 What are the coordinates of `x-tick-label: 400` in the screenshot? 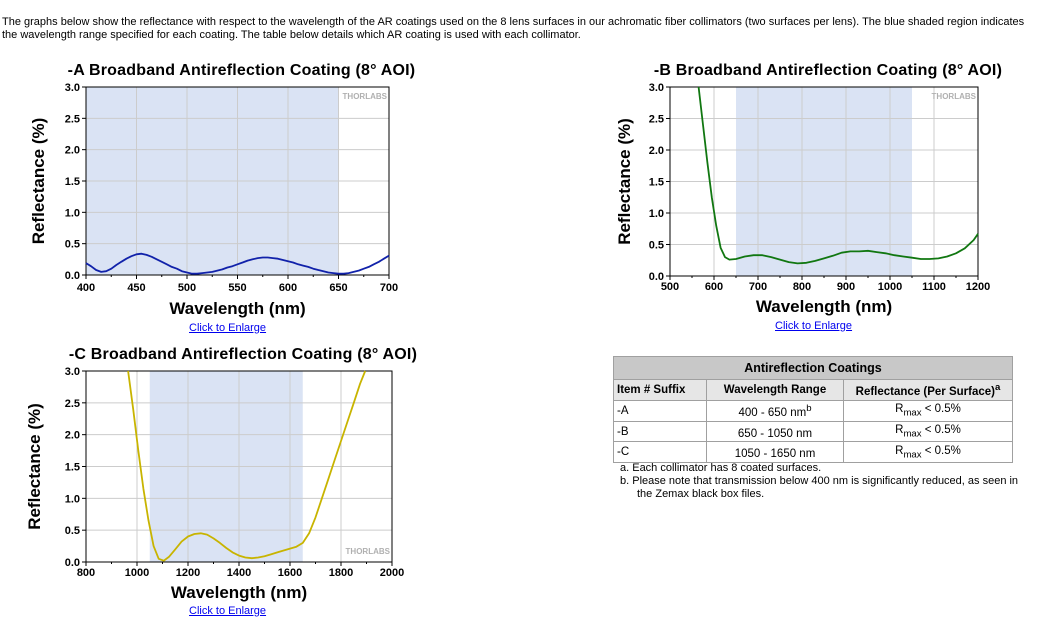 It's located at (86, 288).